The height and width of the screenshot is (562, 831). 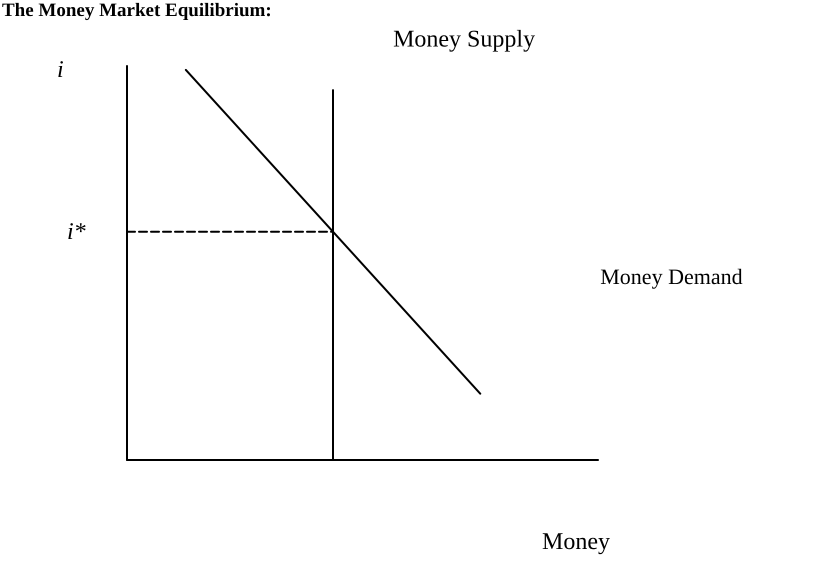 I want to click on text: Money Demand, so click(x=671, y=277).